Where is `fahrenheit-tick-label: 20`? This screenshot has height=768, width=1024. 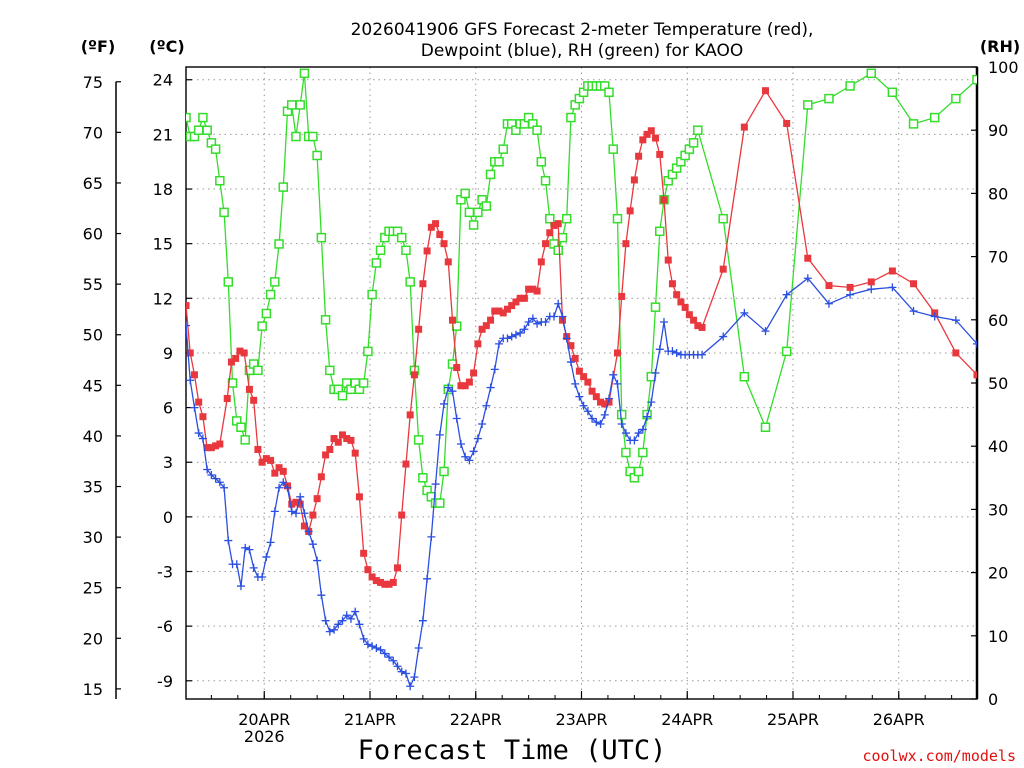
fahrenheit-tick-label: 20 is located at coordinates (93, 638).